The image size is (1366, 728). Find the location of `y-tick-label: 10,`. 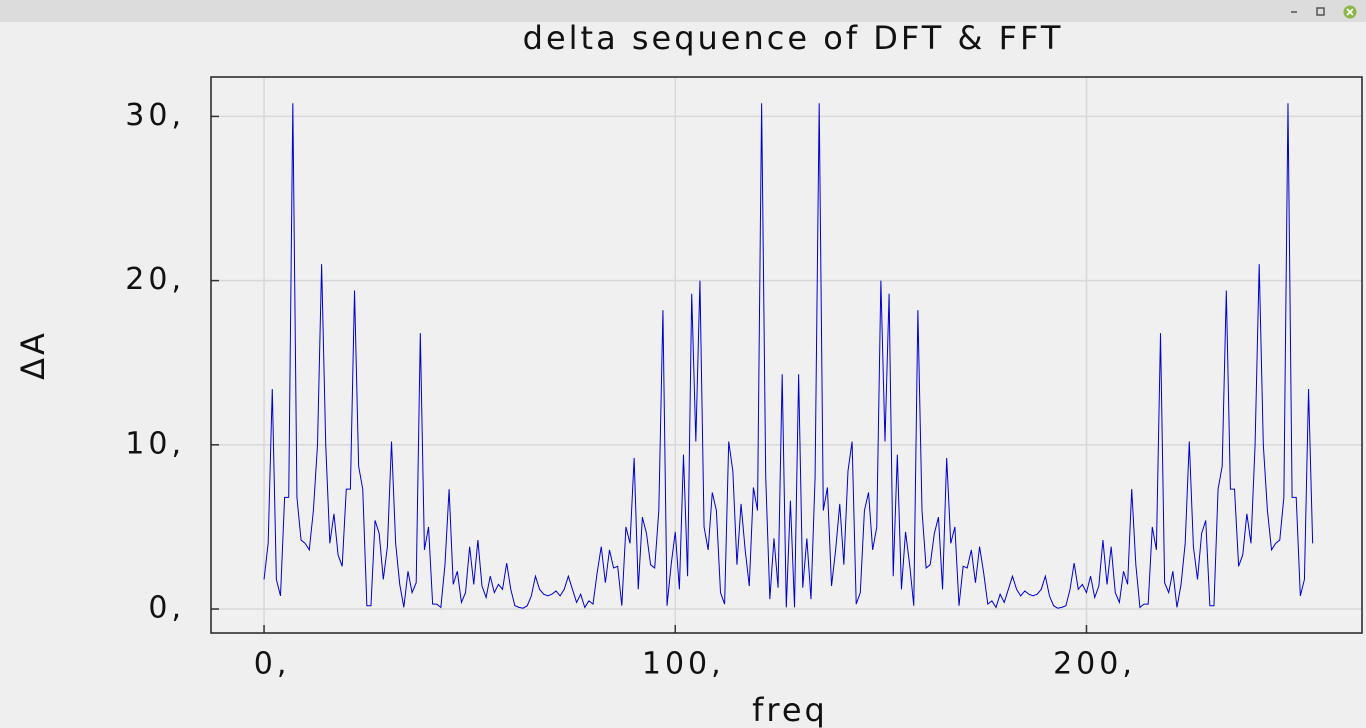

y-tick-label: 10, is located at coordinates (155, 443).